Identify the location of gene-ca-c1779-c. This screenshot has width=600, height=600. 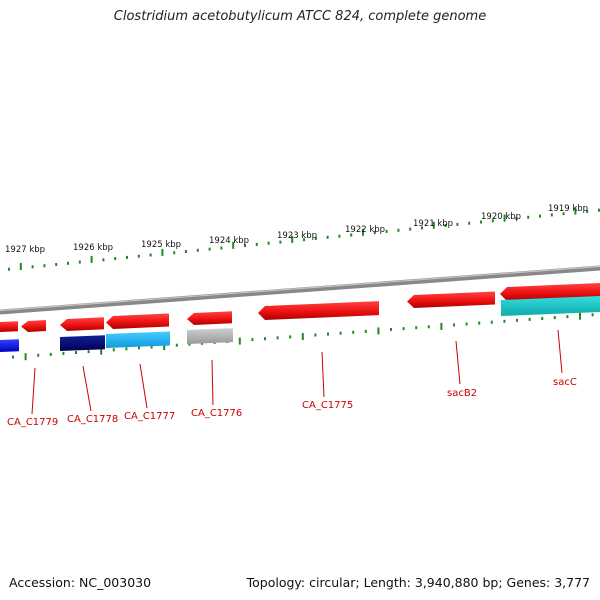
(9, 345).